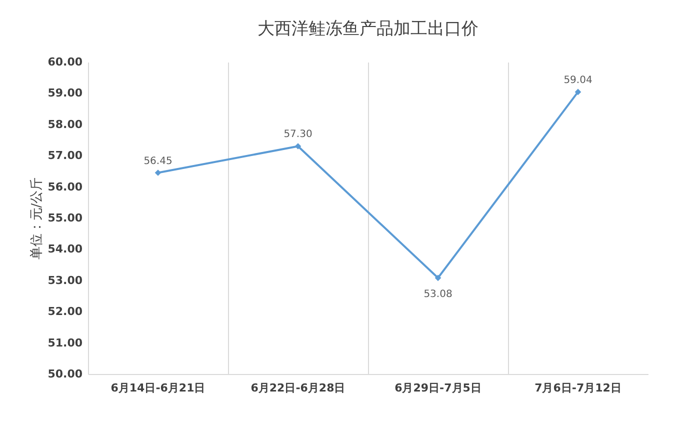  I want to click on data-label: 53.08, so click(438, 294).